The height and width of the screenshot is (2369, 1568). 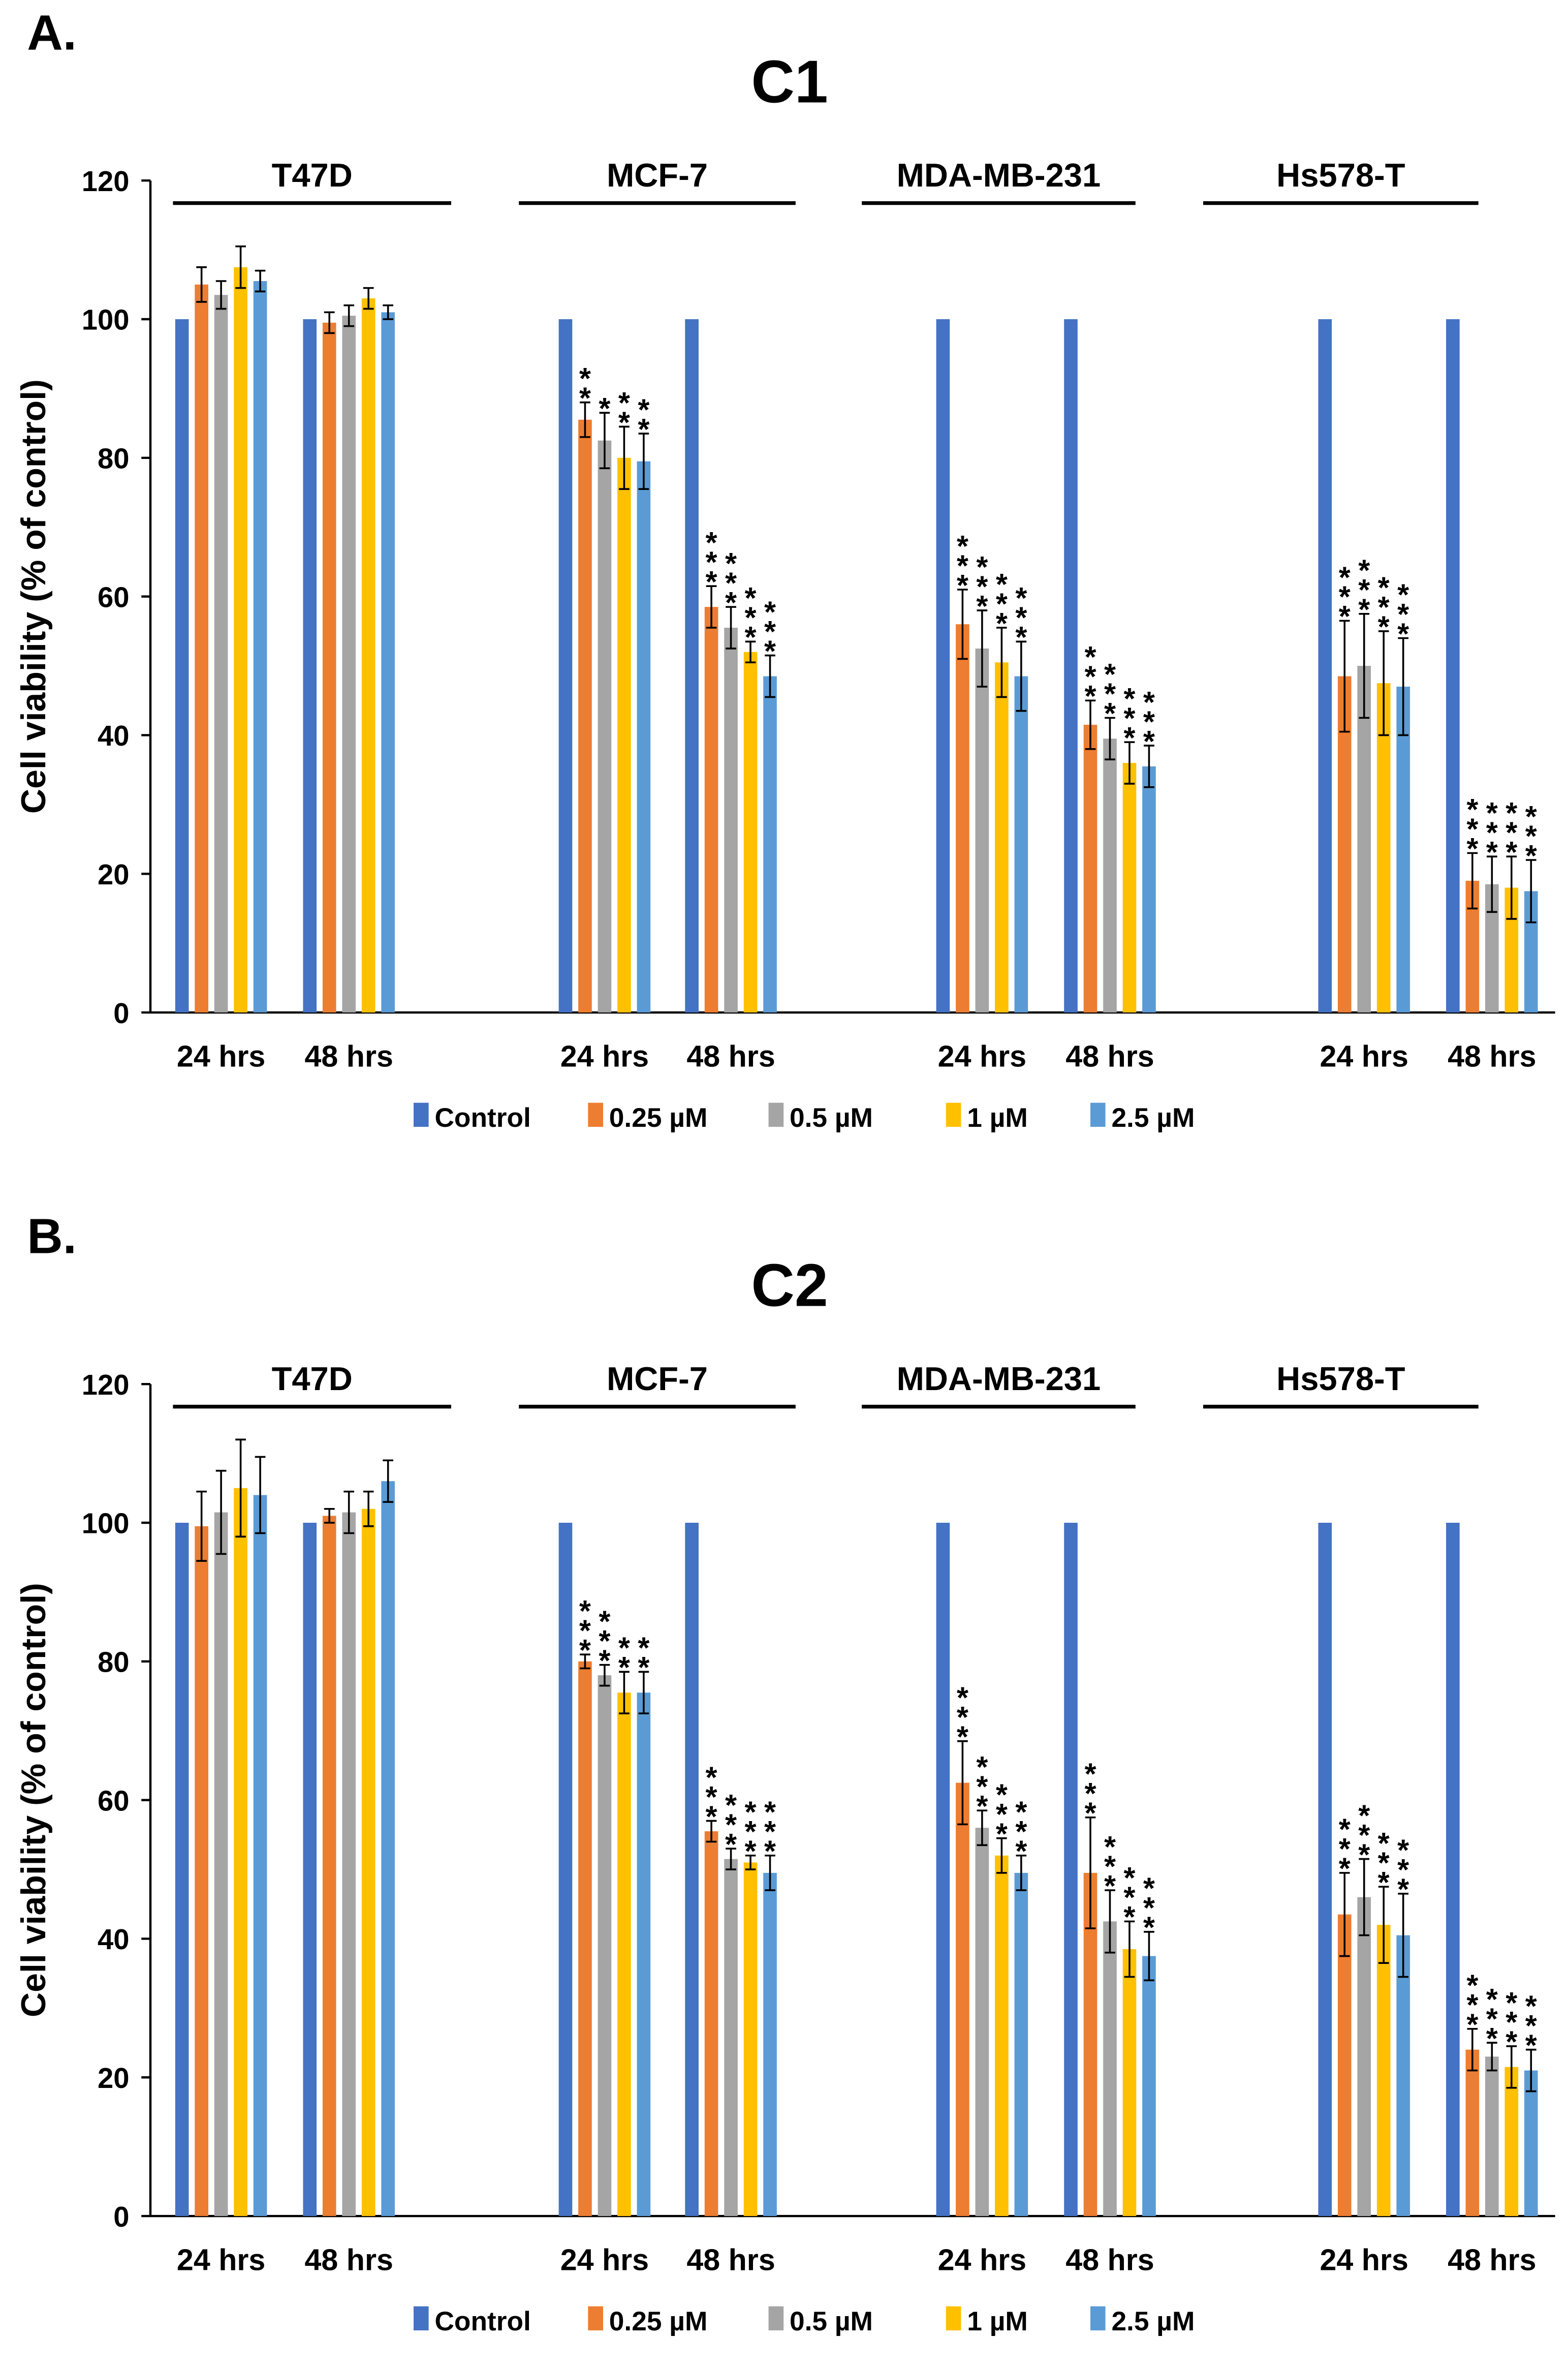 I want to click on c2-chart-title: C2, so click(x=790, y=1286).